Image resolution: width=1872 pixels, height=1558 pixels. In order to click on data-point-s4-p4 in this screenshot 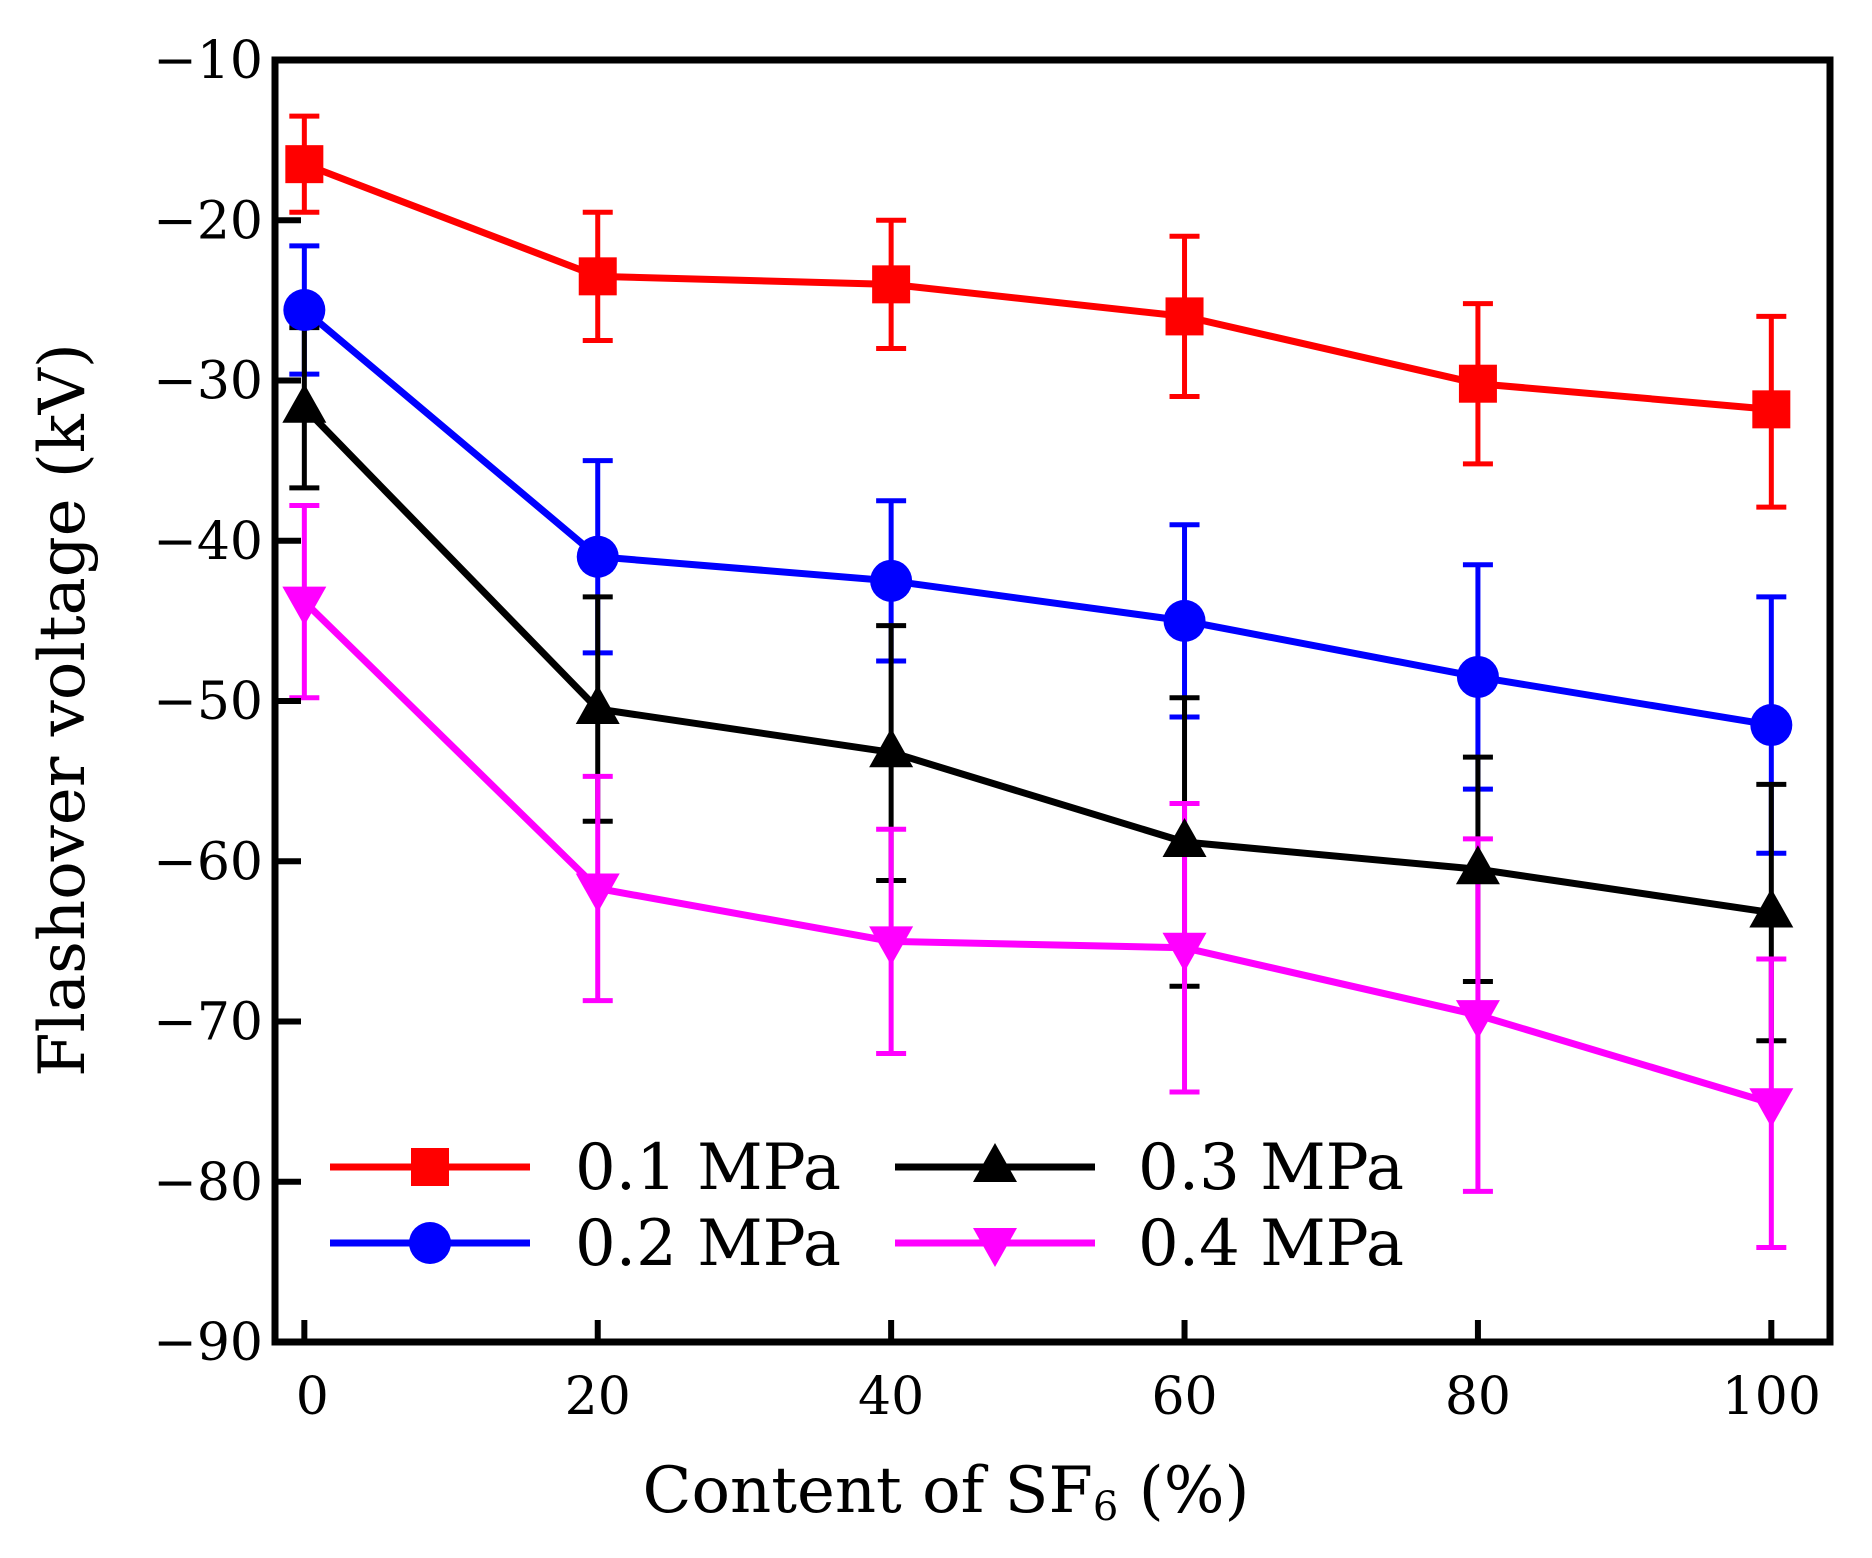, I will do `click(1184, 952)`.